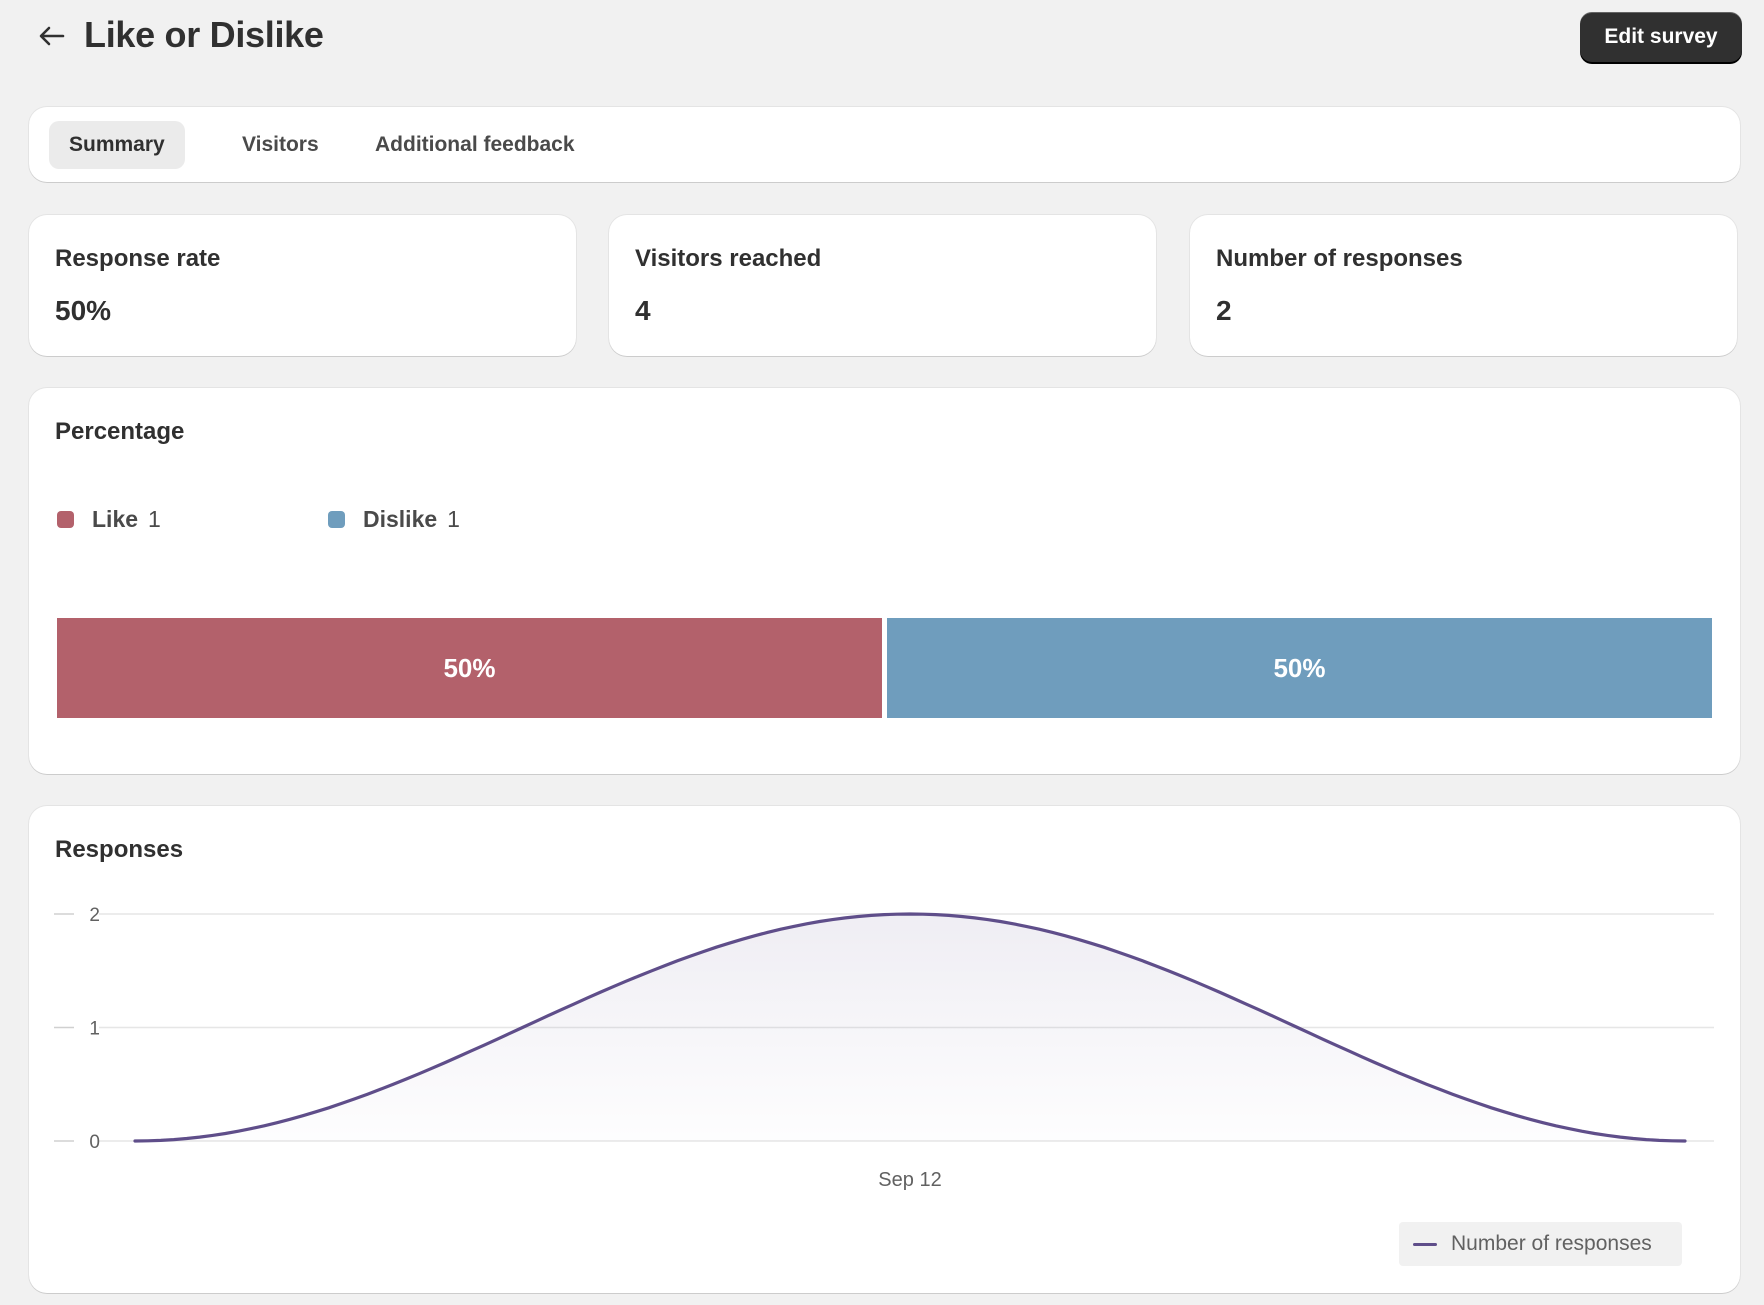 The width and height of the screenshot is (1764, 1305). What do you see at coordinates (65, 519) in the screenshot?
I see `legend-swatch-like` at bounding box center [65, 519].